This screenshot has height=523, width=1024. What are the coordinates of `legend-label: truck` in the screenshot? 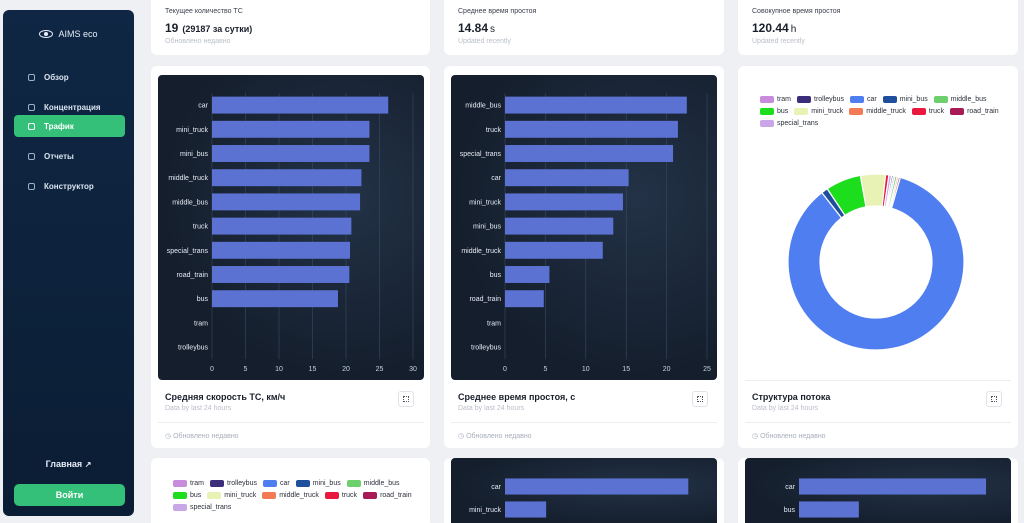 It's located at (936, 111).